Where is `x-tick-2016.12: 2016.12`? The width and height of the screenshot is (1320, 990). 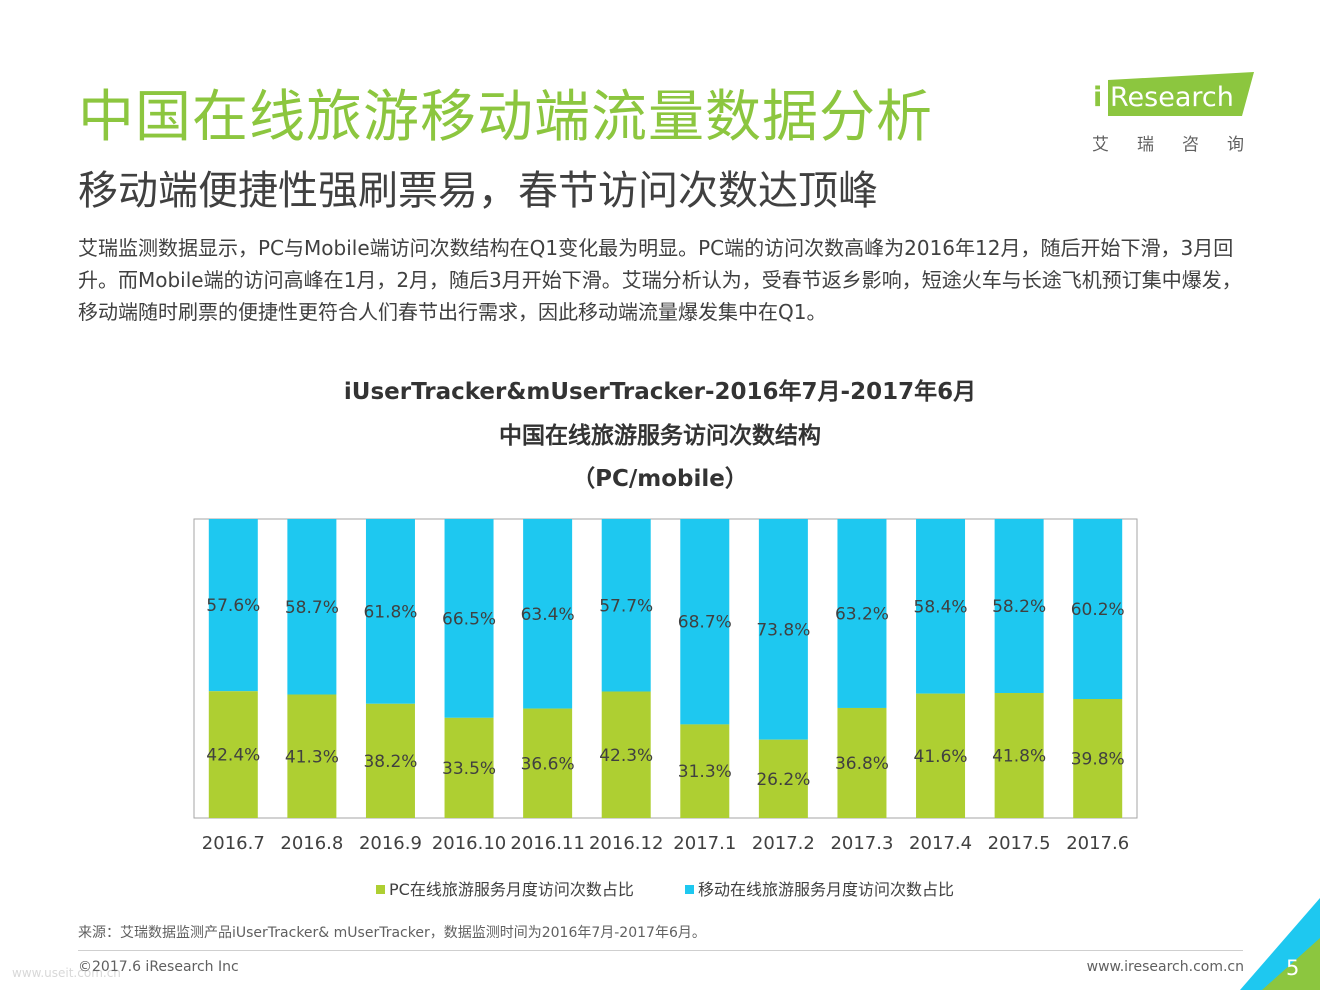 x-tick-2016.12: 2016.12 is located at coordinates (626, 843).